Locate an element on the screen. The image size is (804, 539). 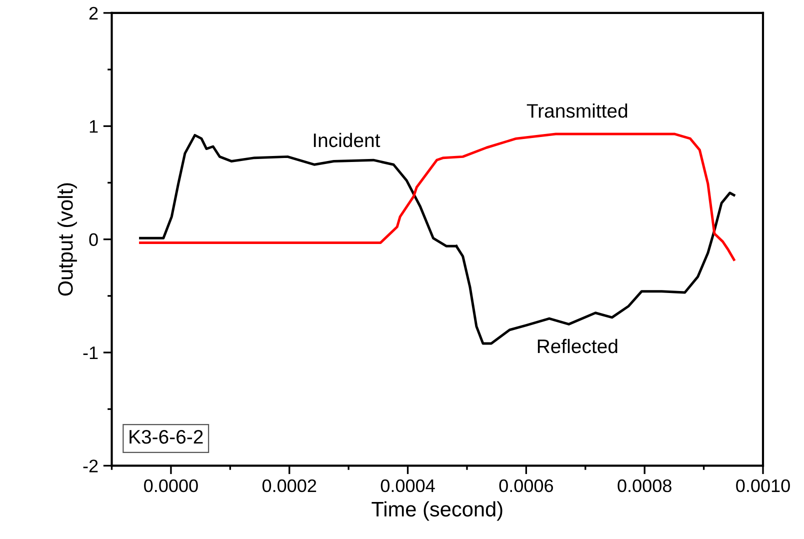
x-tick-label: 0.0010 is located at coordinates (763, 485).